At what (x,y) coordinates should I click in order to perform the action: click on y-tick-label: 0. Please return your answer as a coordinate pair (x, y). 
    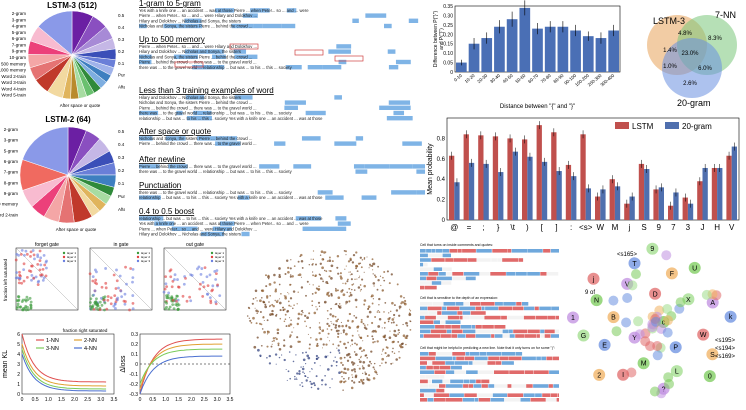
    Looking at the image, I should click on (136, 365).